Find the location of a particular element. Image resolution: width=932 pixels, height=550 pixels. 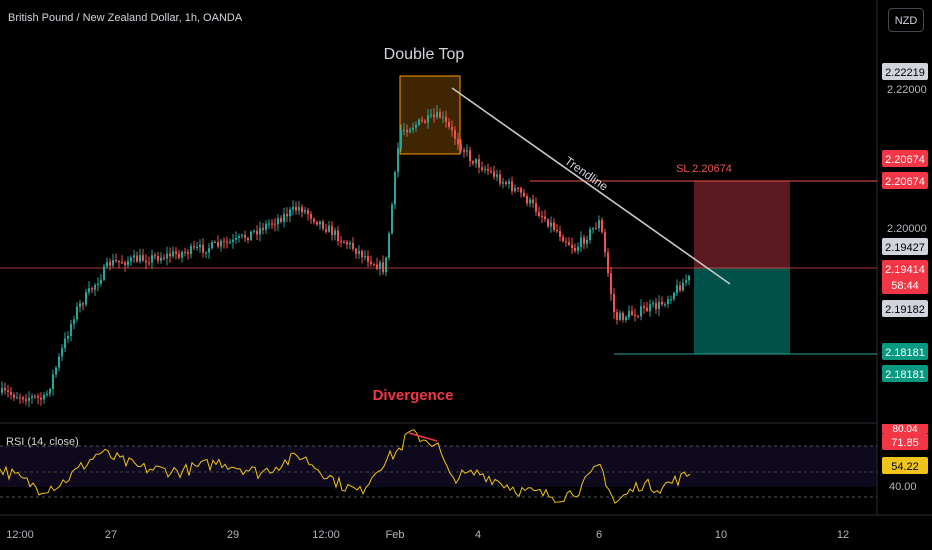

trendline is located at coordinates (591, 186).